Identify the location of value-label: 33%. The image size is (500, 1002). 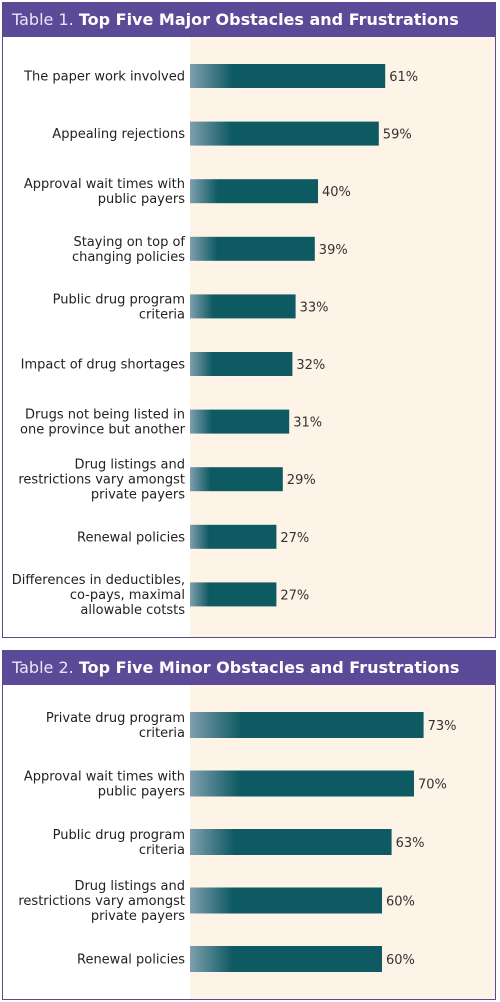
(314, 307).